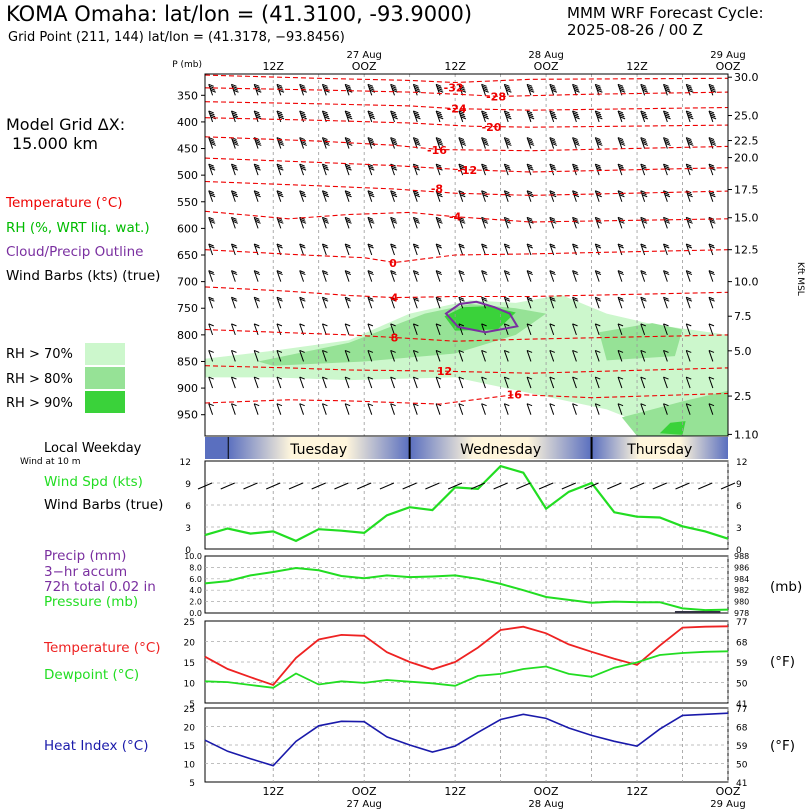 This screenshot has width=810, height=811. What do you see at coordinates (481, 317) in the screenshot?
I see `cloud-outline` at bounding box center [481, 317].